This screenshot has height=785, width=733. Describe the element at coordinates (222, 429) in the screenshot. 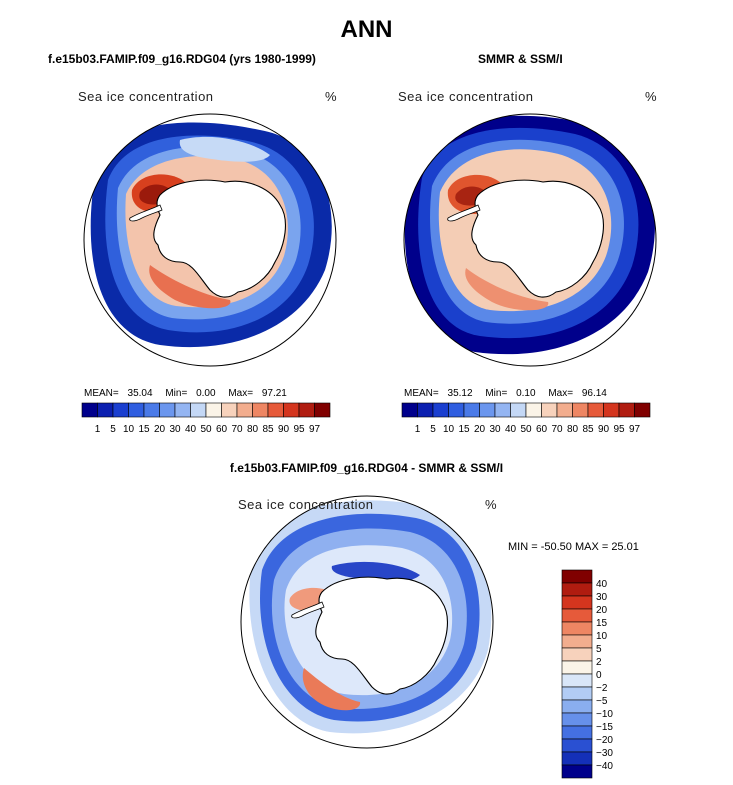

I see `model-colorbar-tick-label: 60` at that location.